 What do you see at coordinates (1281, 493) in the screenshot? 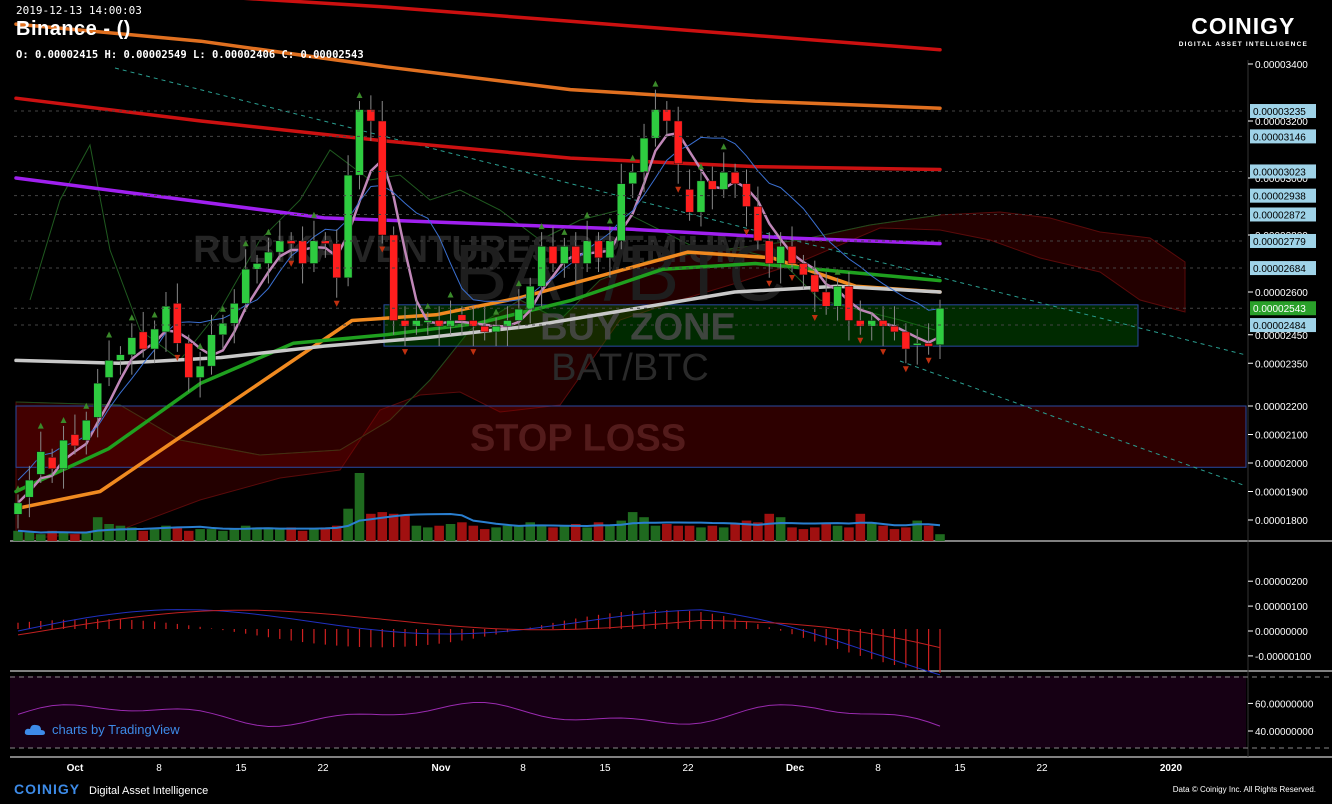
I see `y-tick-label: 0.00001900` at bounding box center [1281, 493].